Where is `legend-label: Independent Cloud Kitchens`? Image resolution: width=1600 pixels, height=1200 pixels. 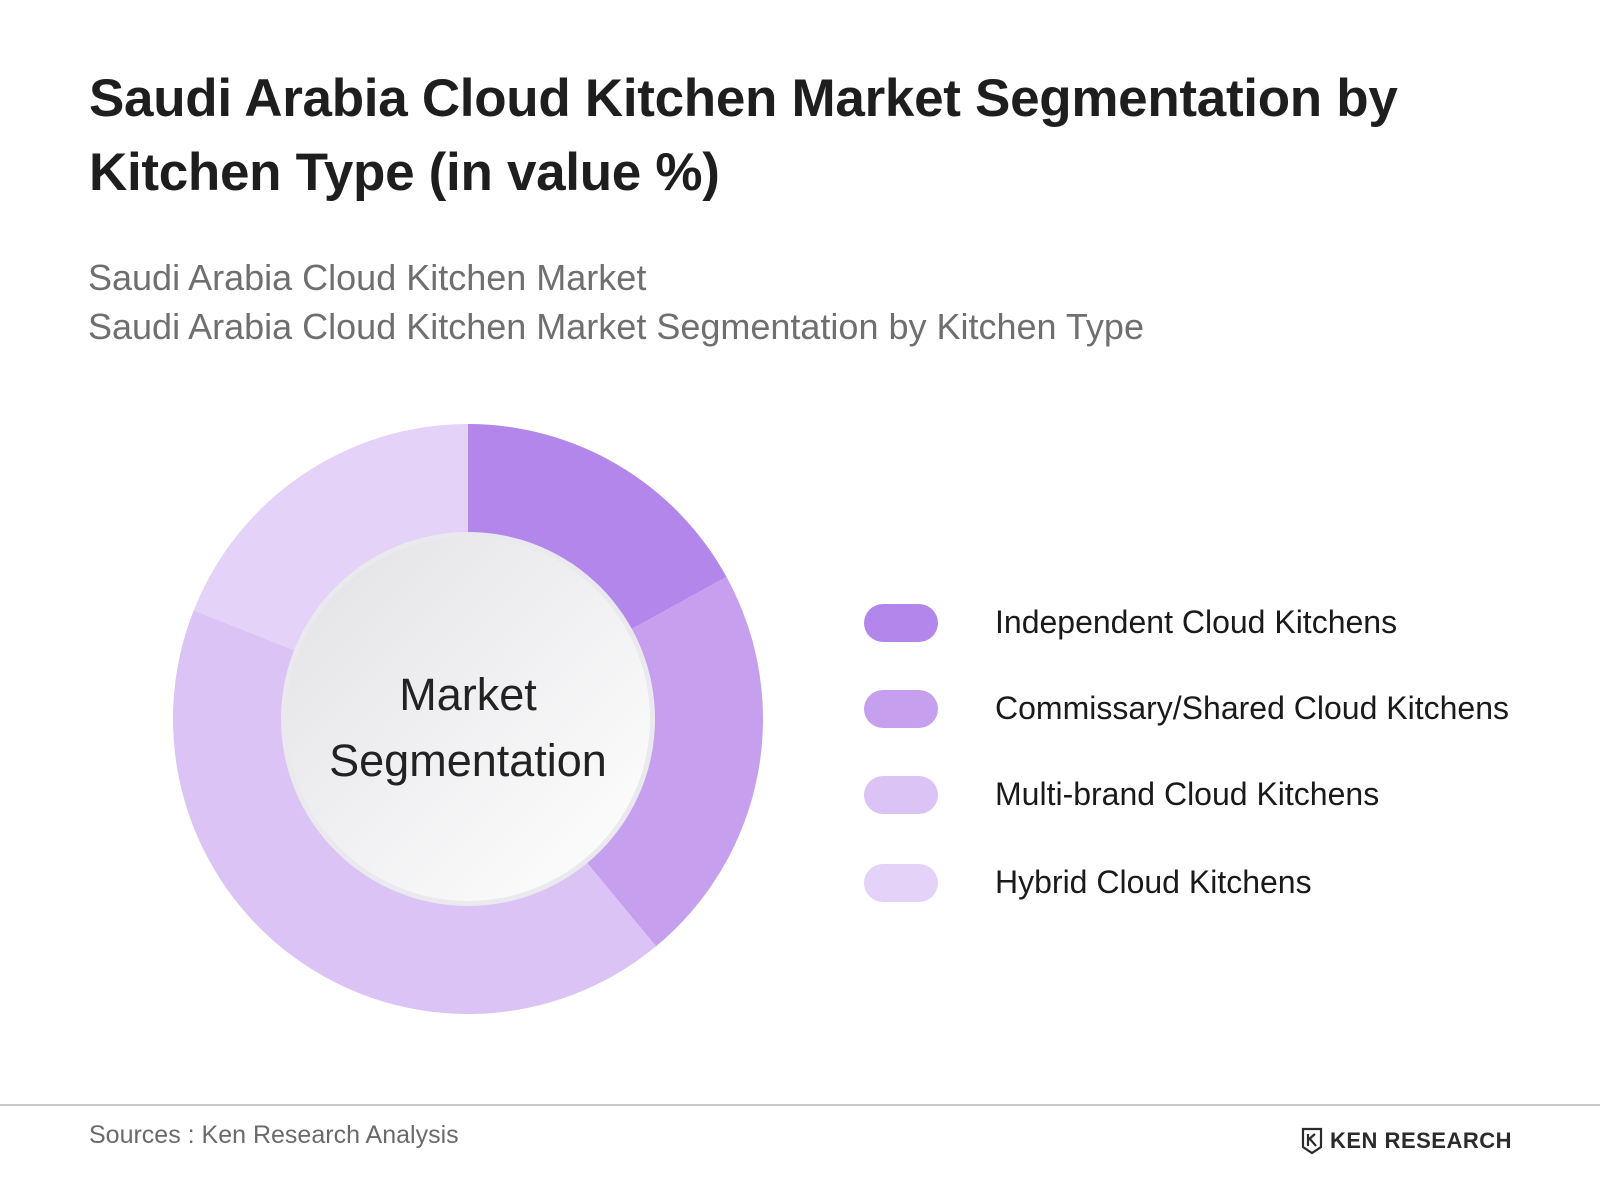 legend-label: Independent Cloud Kitchens is located at coordinates (1196, 622).